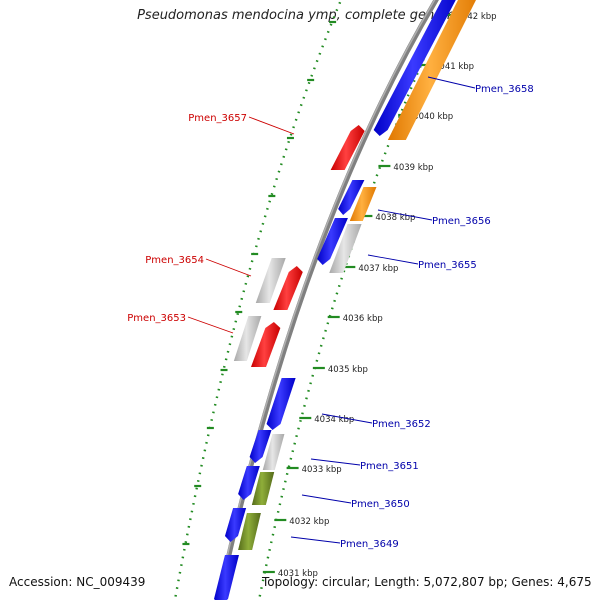 This screenshot has height=600, width=600. What do you see at coordinates (395, 218) in the screenshot?
I see `scale-tick-label: 4038 kbp` at bounding box center [395, 218].